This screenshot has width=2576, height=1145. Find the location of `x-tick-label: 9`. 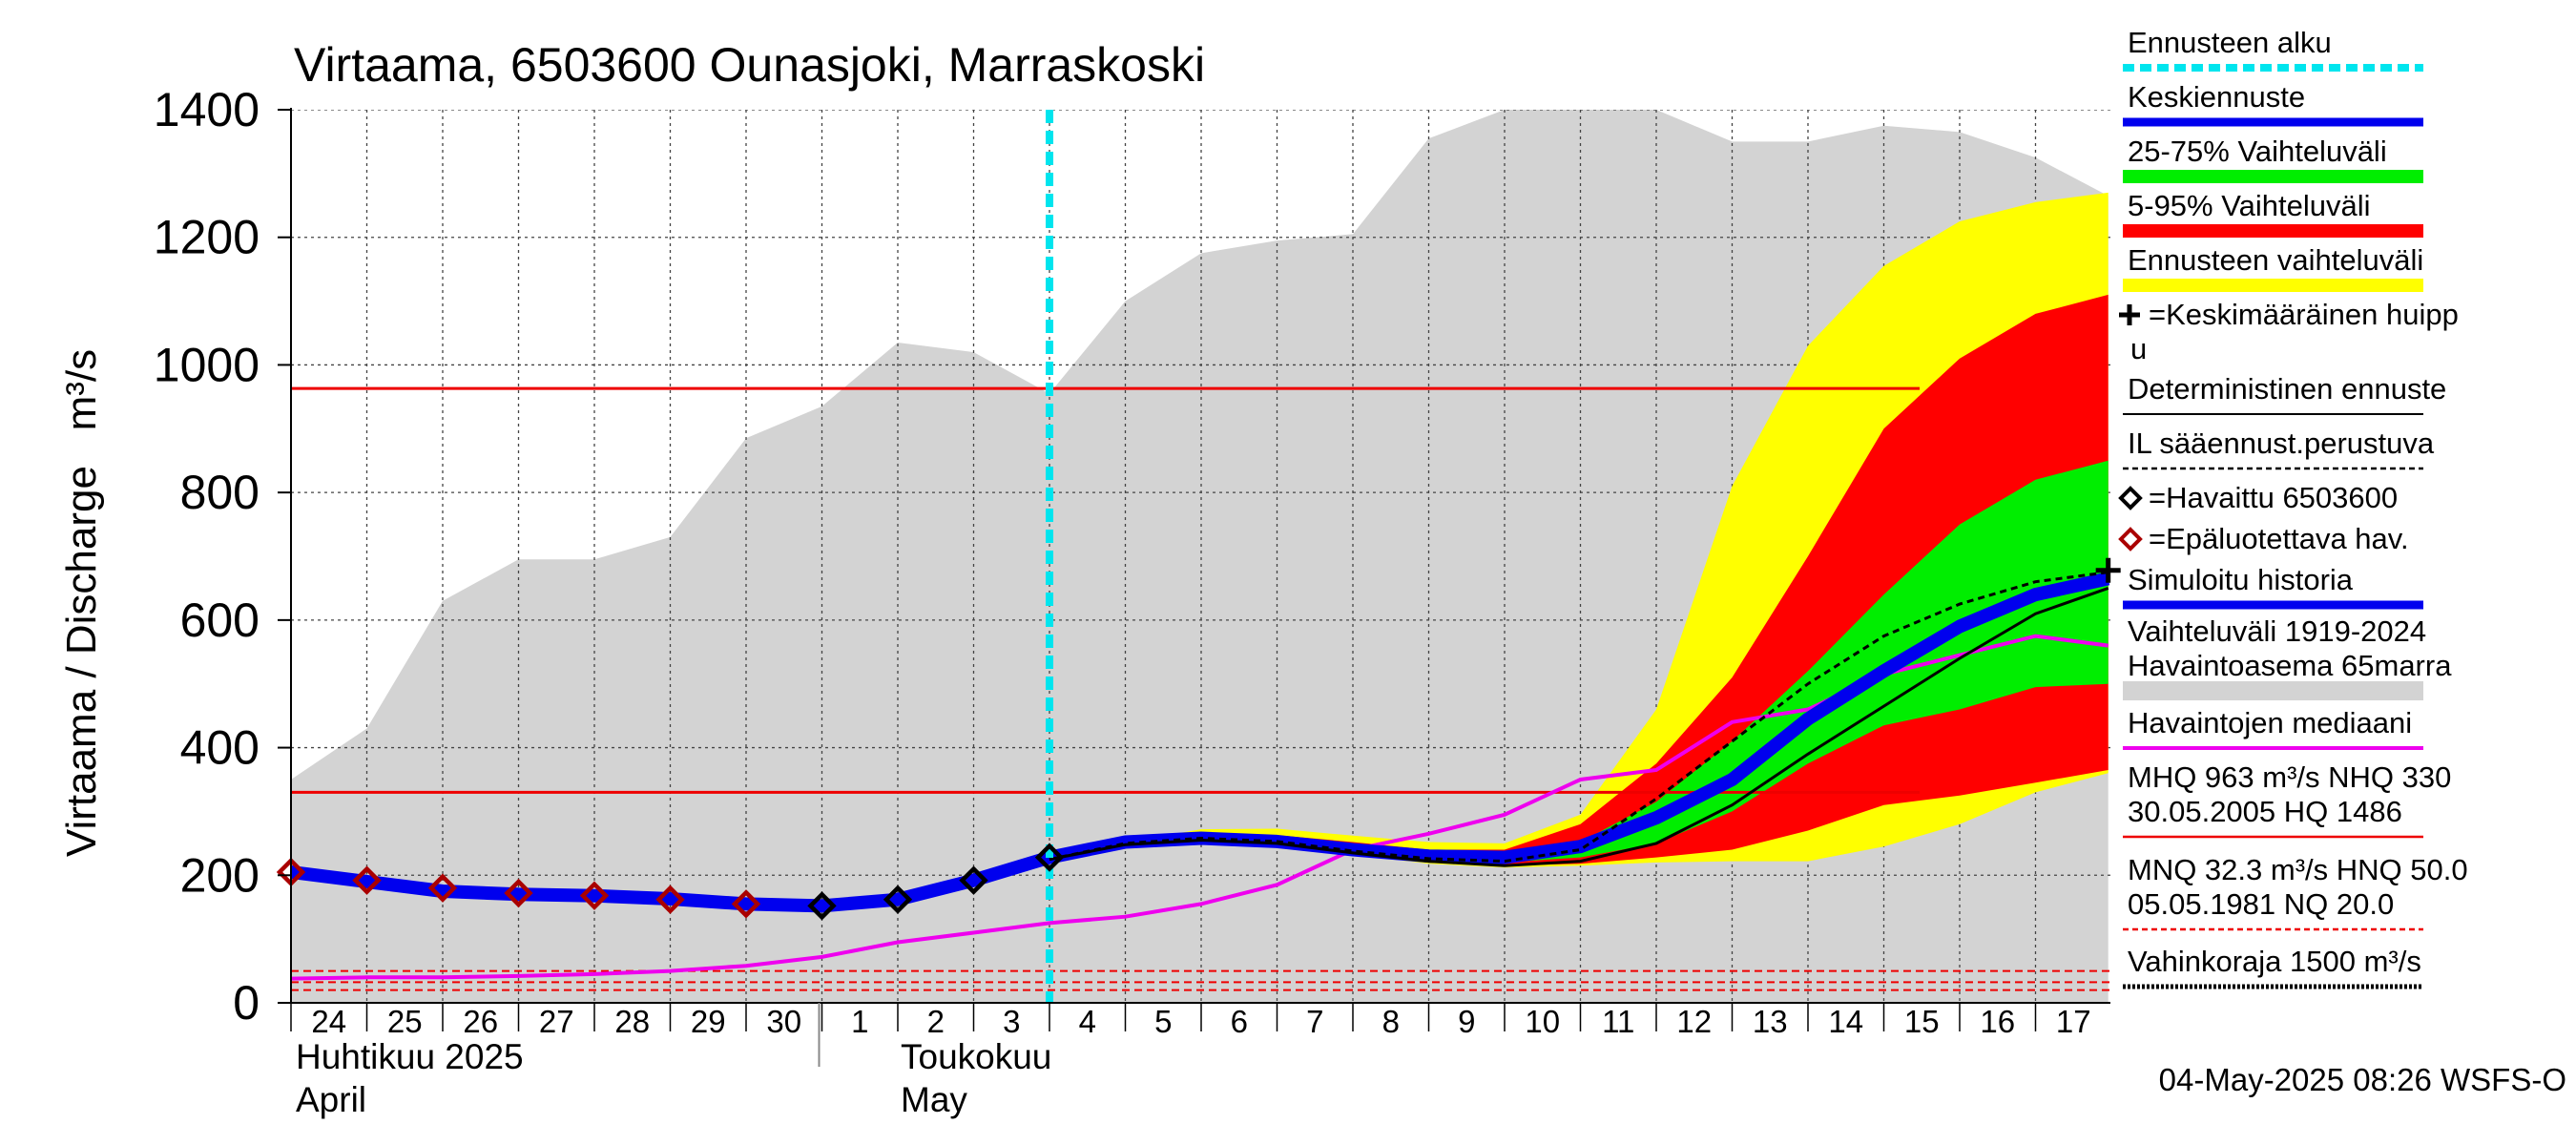

x-tick-label: 9 is located at coordinates (1466, 1022).